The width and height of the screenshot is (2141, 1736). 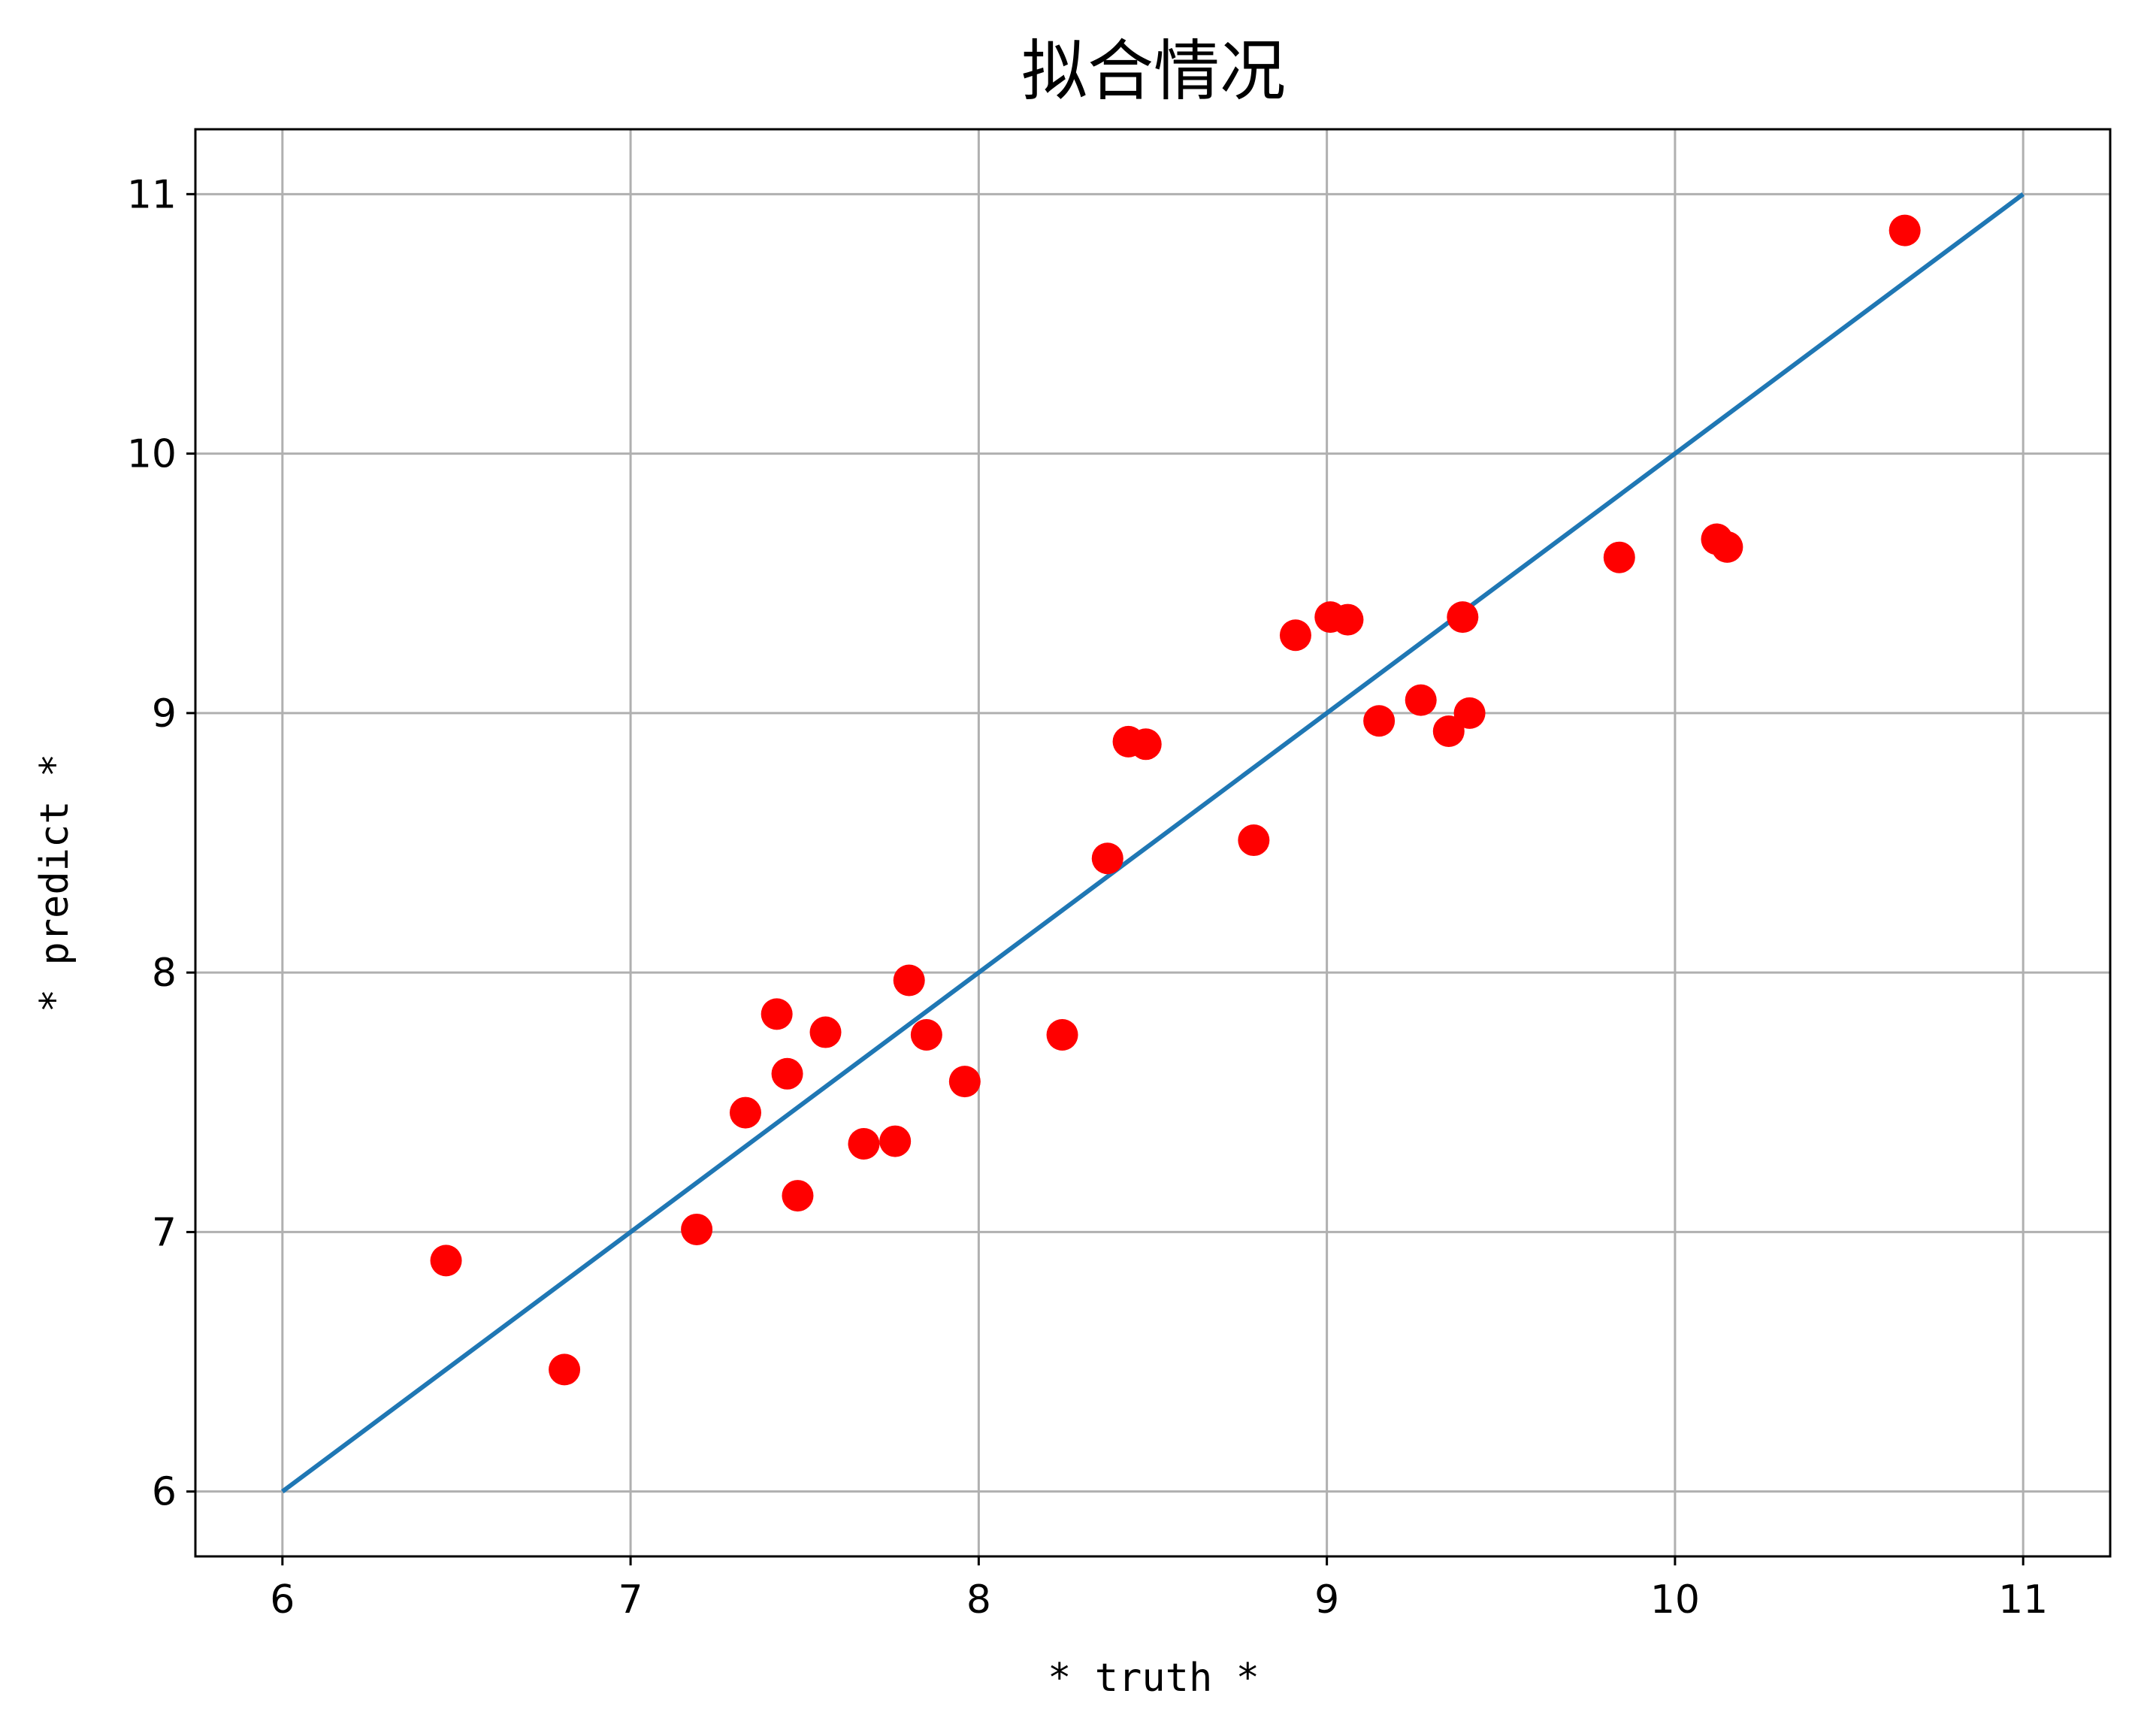 I want to click on chart-title: 拟合情况, so click(x=1153, y=71).